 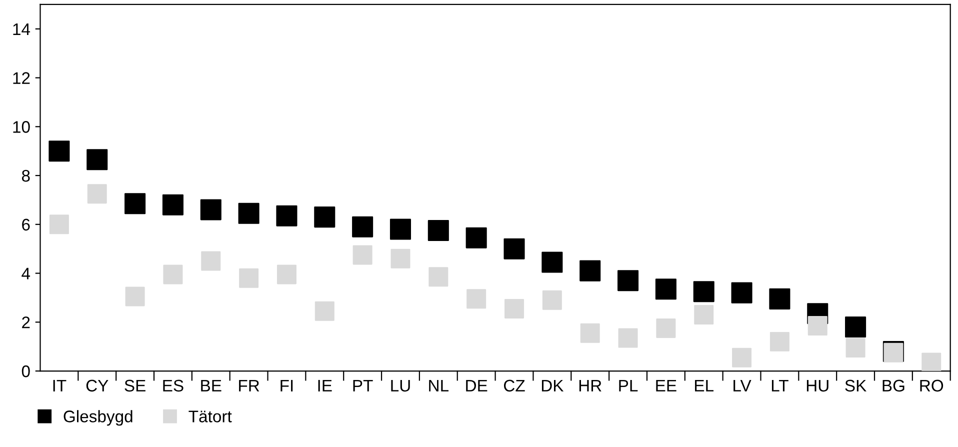 I want to click on x-tick-label: BG, so click(x=893, y=386).